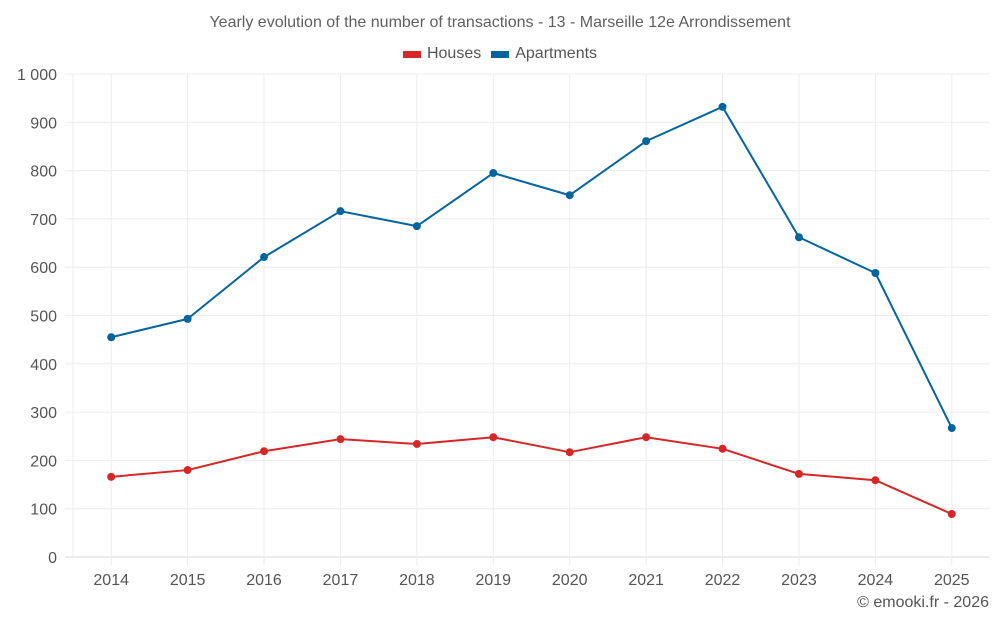 The height and width of the screenshot is (625, 1000). Describe the element at coordinates (722, 106) in the screenshot. I see `data-point-apartments-2022` at that location.